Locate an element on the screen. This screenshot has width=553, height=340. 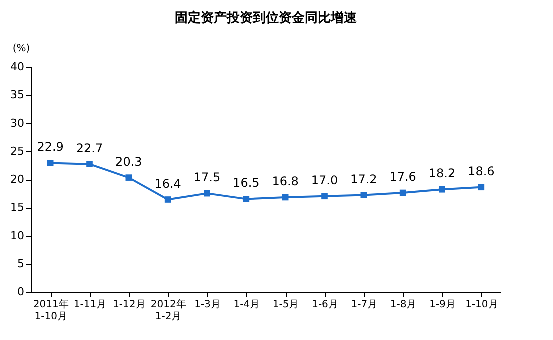
text: 17.2 is located at coordinates (364, 179).